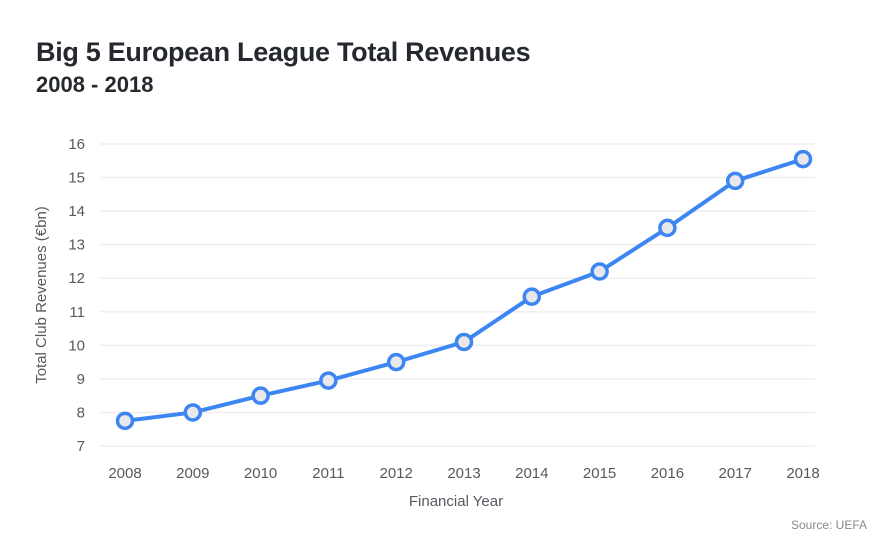  I want to click on y-axis-label: Total Club Revenues (€bn), so click(41, 295).